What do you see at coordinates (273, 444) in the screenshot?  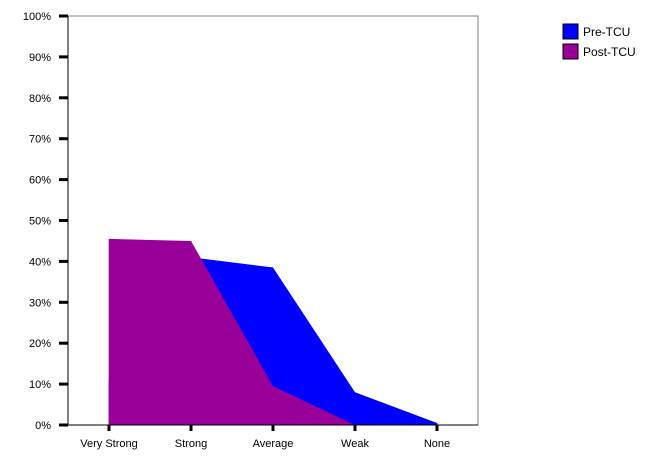 I see `x-tick-label: Average` at bounding box center [273, 444].